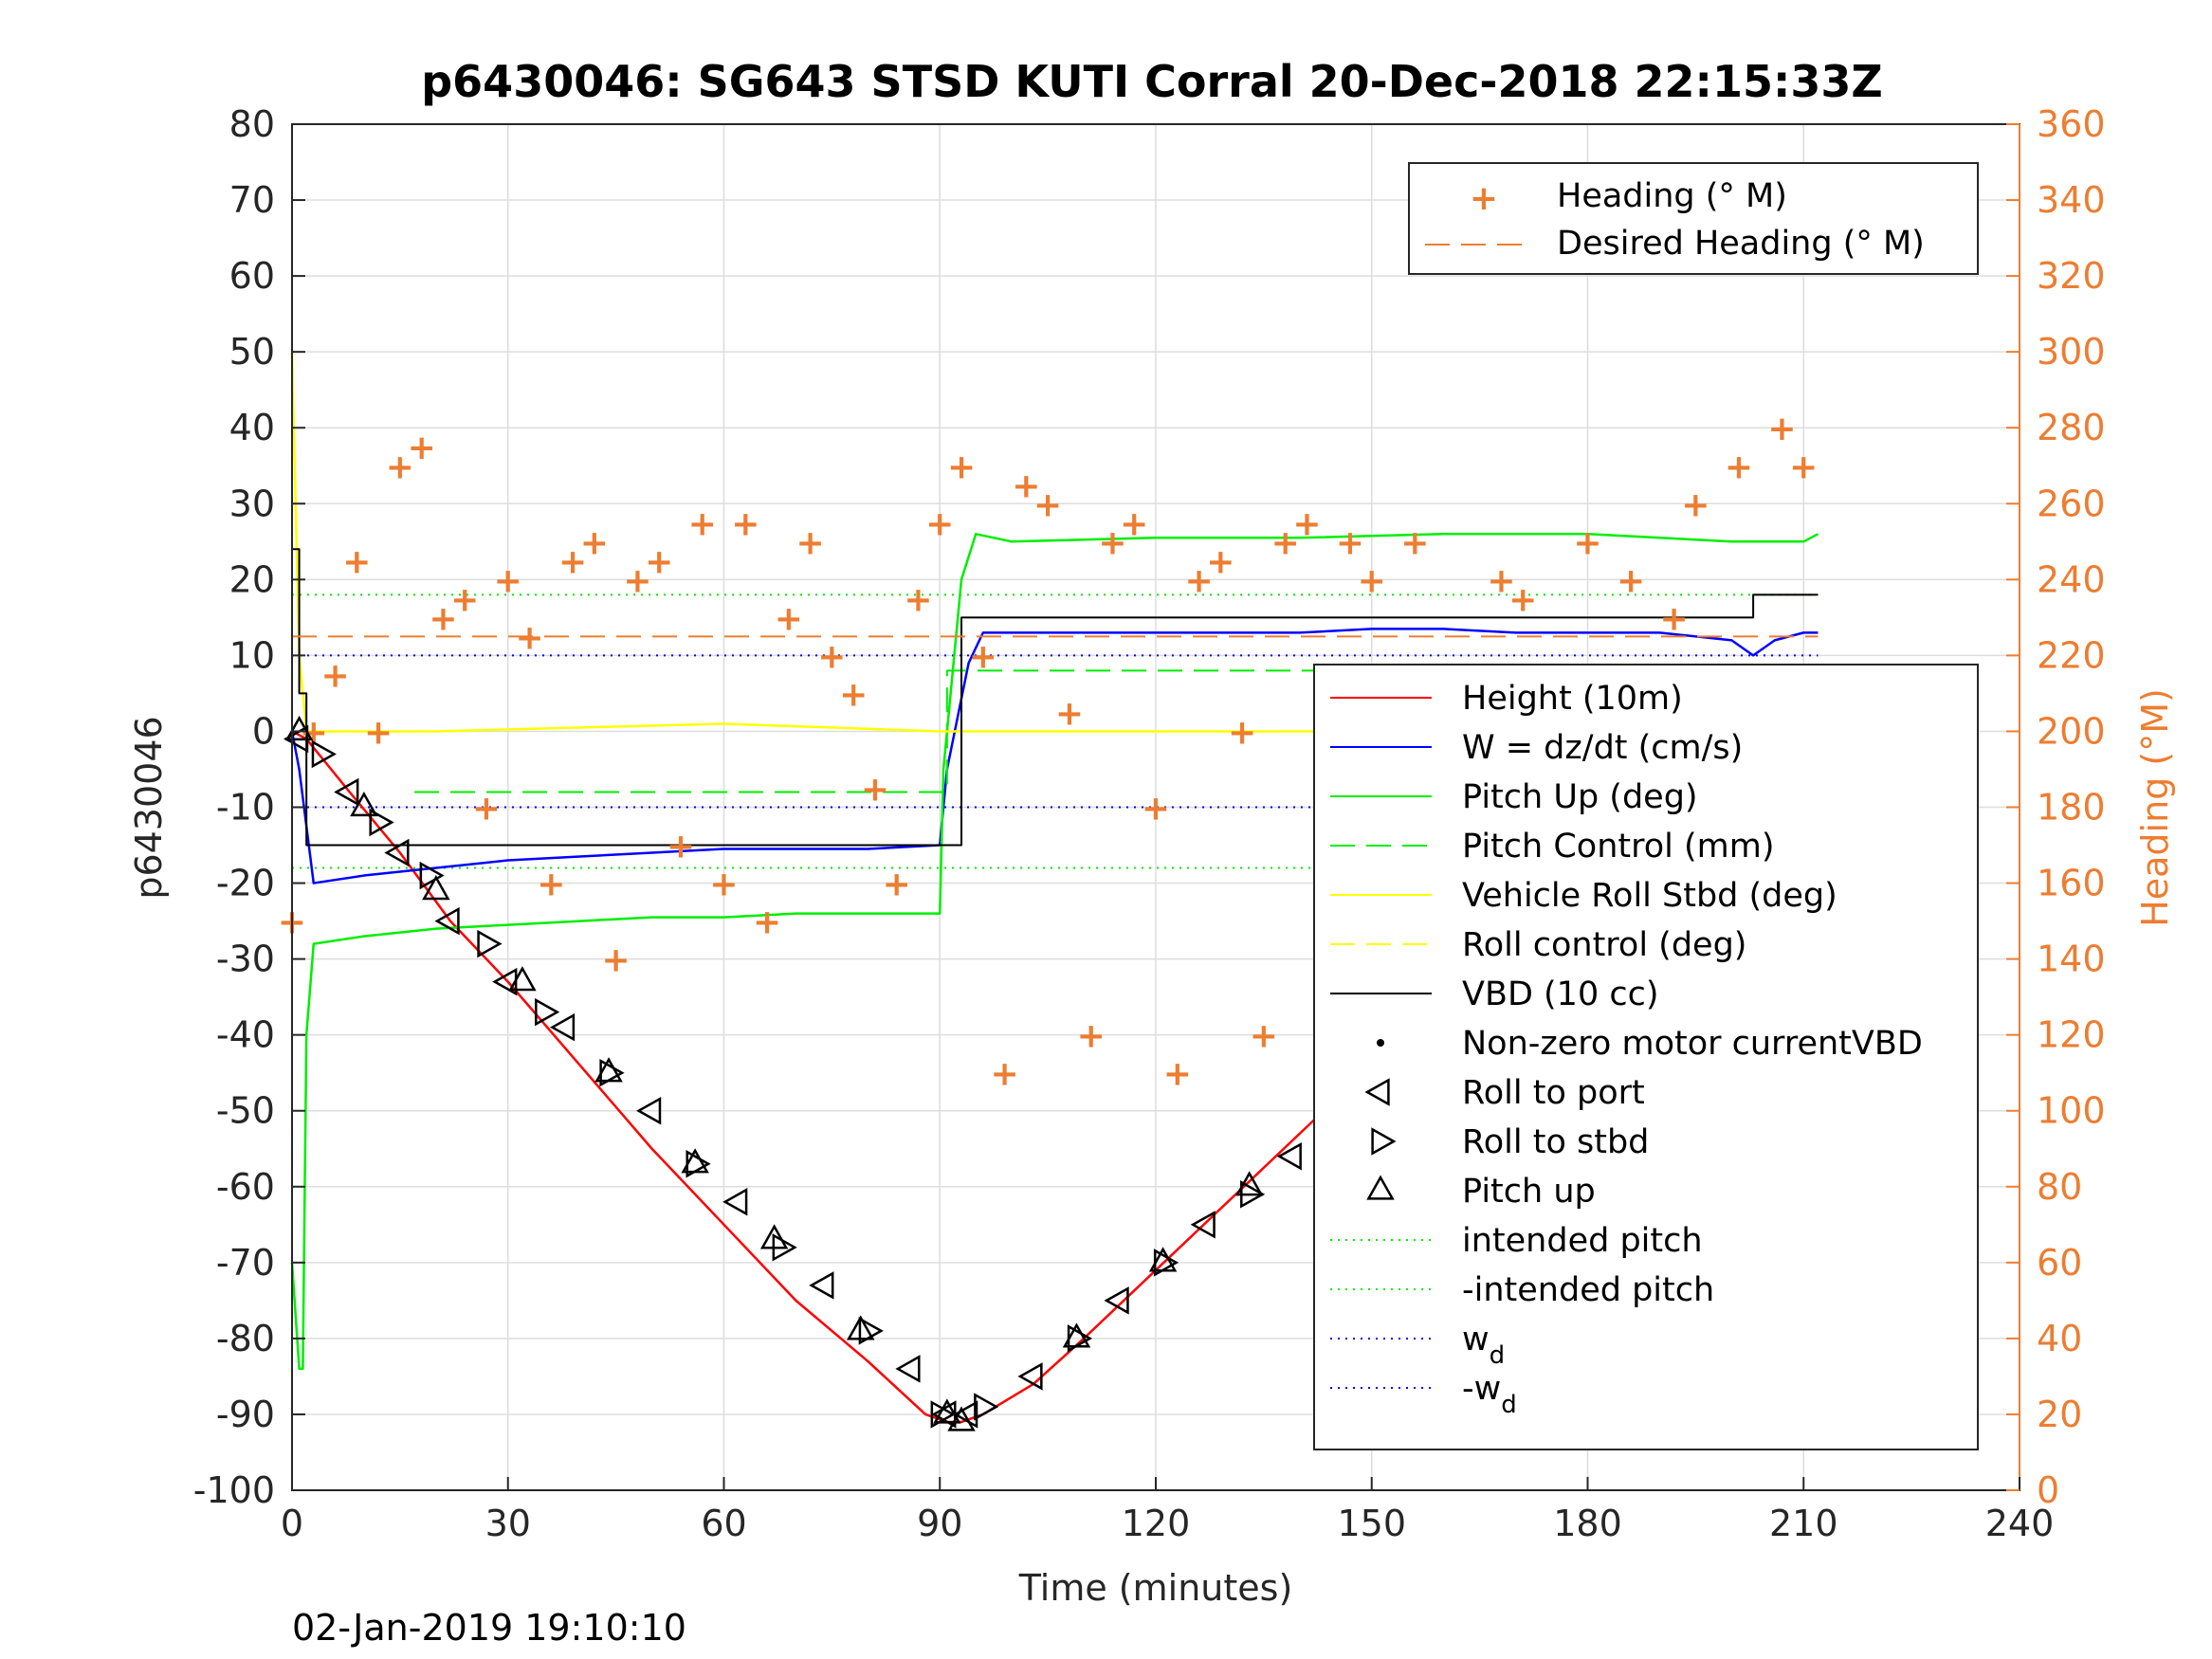  I want to click on legend-neg-wd: -wd, so click(1489, 1394).